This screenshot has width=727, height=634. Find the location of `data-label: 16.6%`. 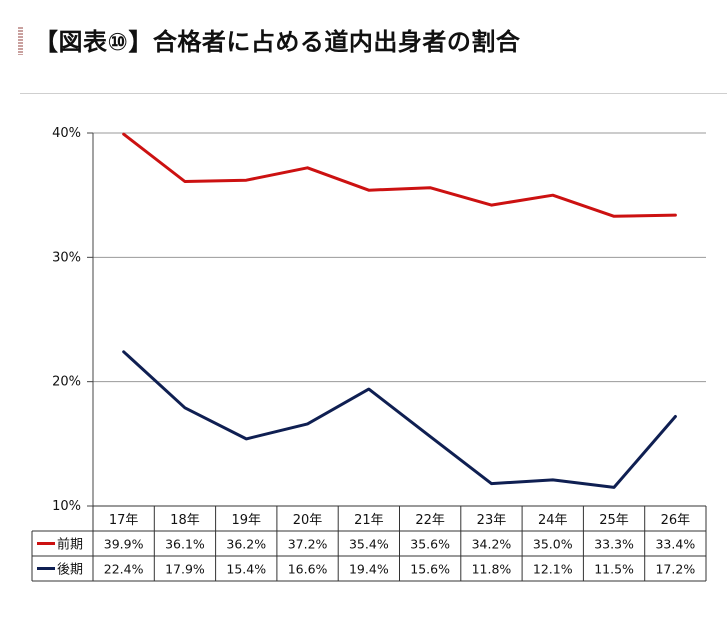

data-label: 16.6% is located at coordinates (308, 569).